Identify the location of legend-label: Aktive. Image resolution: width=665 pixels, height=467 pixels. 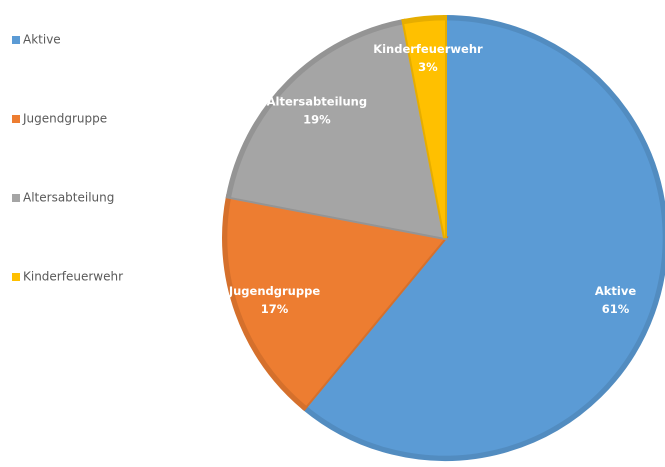
(42, 40).